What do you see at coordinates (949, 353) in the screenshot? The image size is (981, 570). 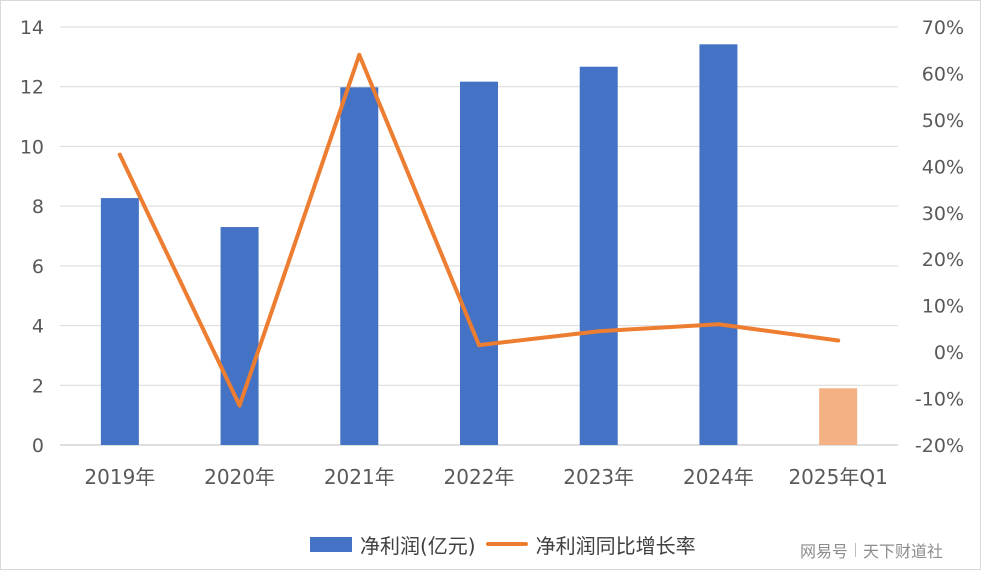 I see `y-right-tick-label: 0%` at bounding box center [949, 353].